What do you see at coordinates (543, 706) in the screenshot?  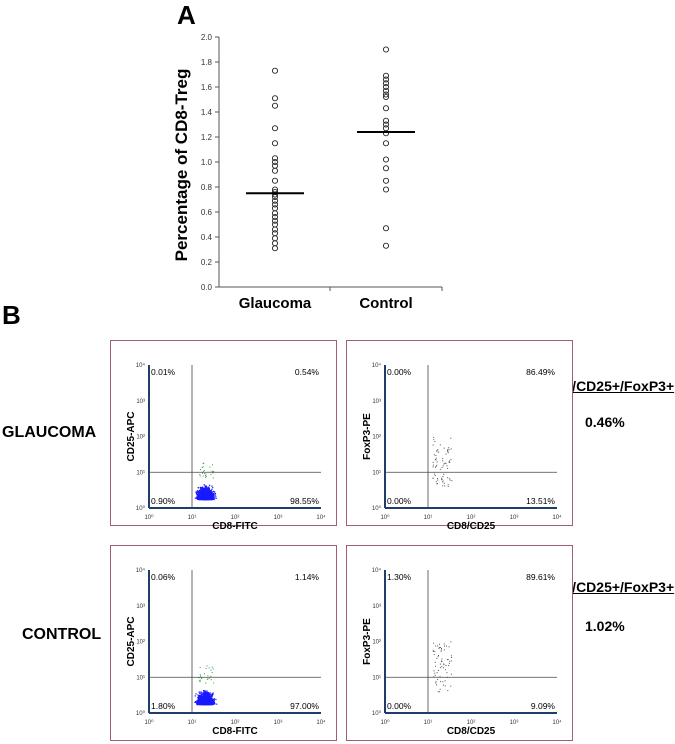 I see `quadrant-lr-value: 9.09%` at bounding box center [543, 706].